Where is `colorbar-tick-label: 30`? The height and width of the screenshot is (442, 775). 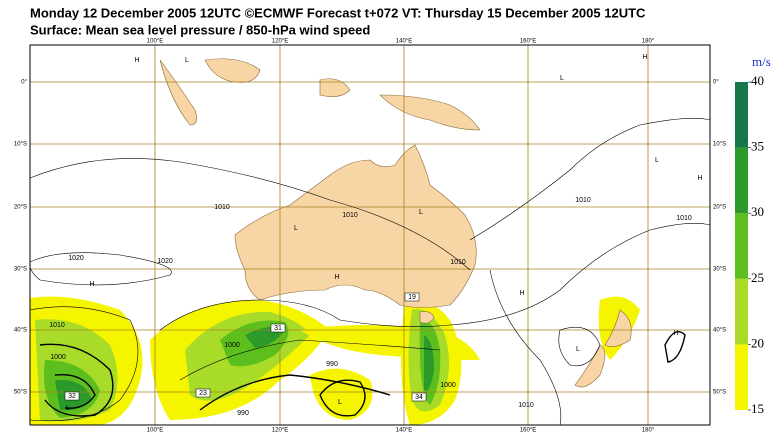
colorbar-tick-label: 30 is located at coordinates (757, 211).